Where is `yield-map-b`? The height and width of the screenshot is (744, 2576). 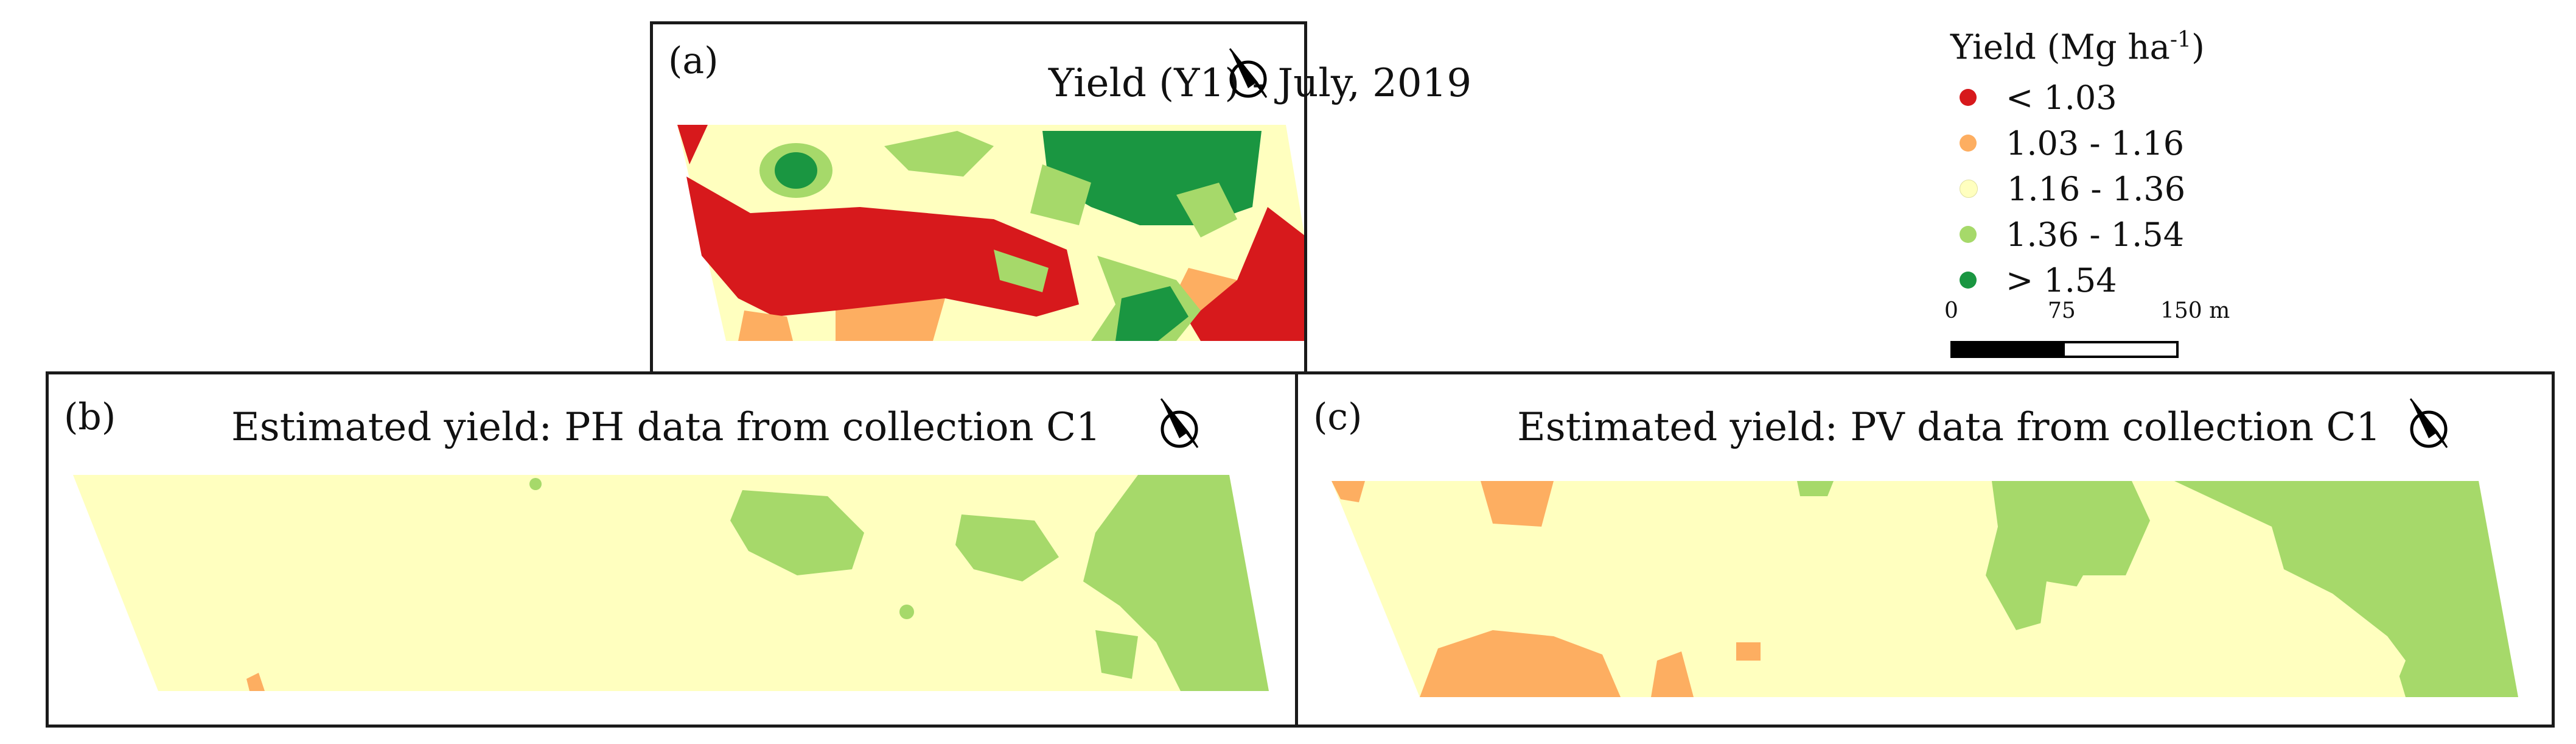
yield-map-b is located at coordinates (671, 583).